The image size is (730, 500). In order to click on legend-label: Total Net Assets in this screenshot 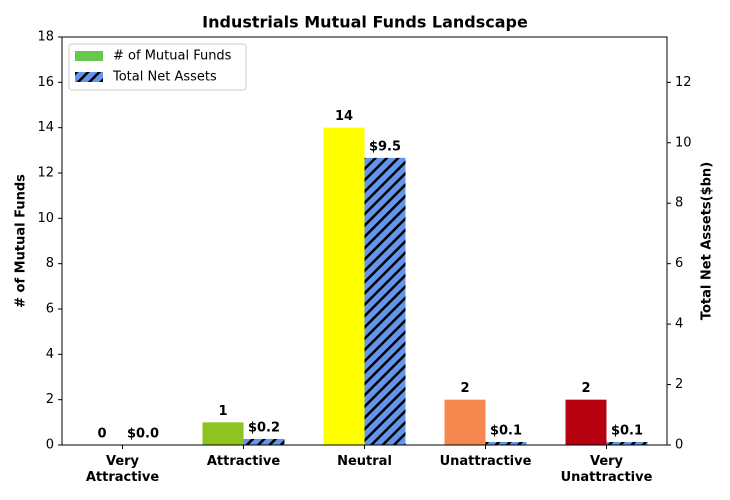, I will do `click(164, 77)`.